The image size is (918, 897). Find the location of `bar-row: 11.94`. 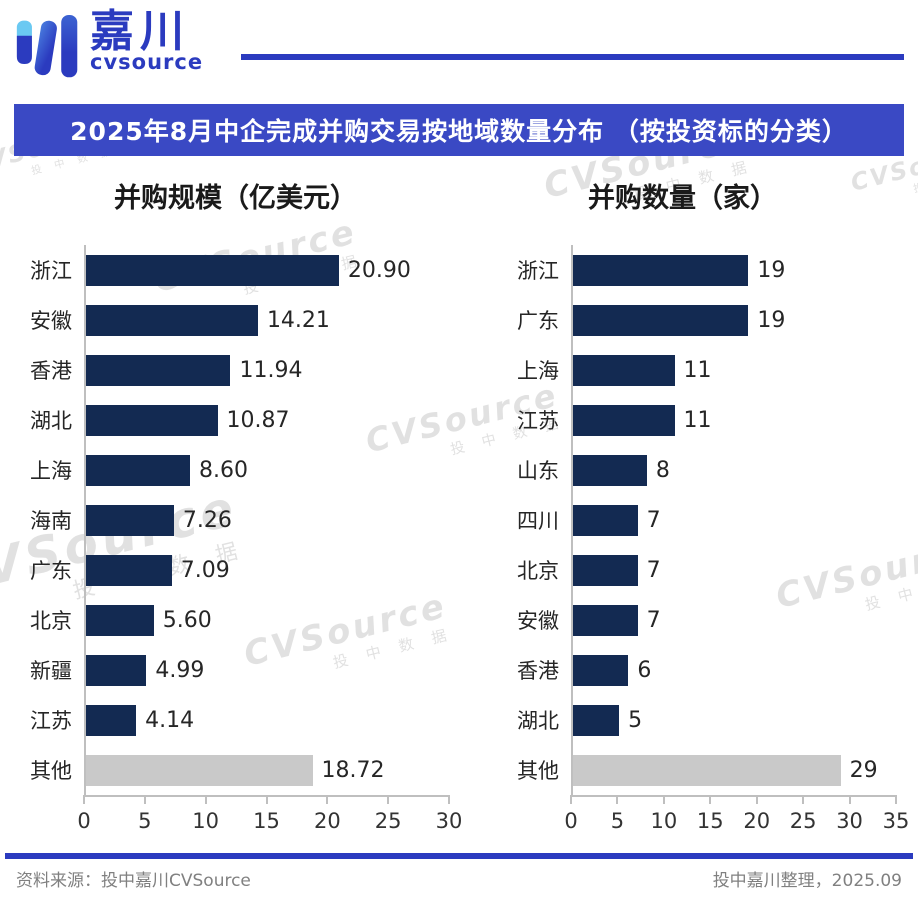

bar-row: 11.94 is located at coordinates (267, 370).